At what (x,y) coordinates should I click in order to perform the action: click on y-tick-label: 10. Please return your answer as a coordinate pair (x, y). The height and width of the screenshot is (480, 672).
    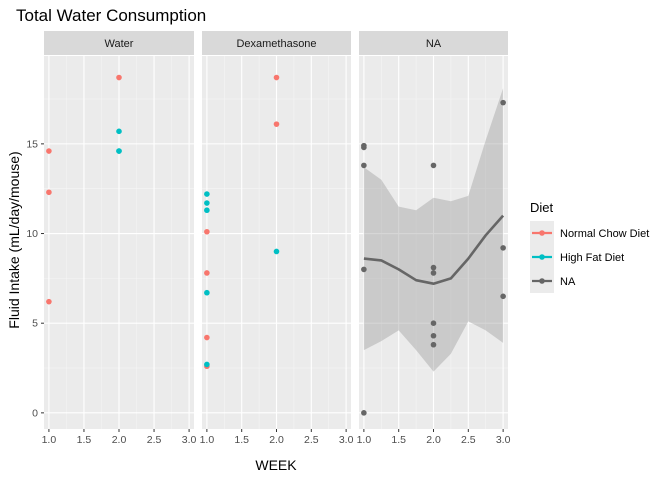
    Looking at the image, I should click on (32, 234).